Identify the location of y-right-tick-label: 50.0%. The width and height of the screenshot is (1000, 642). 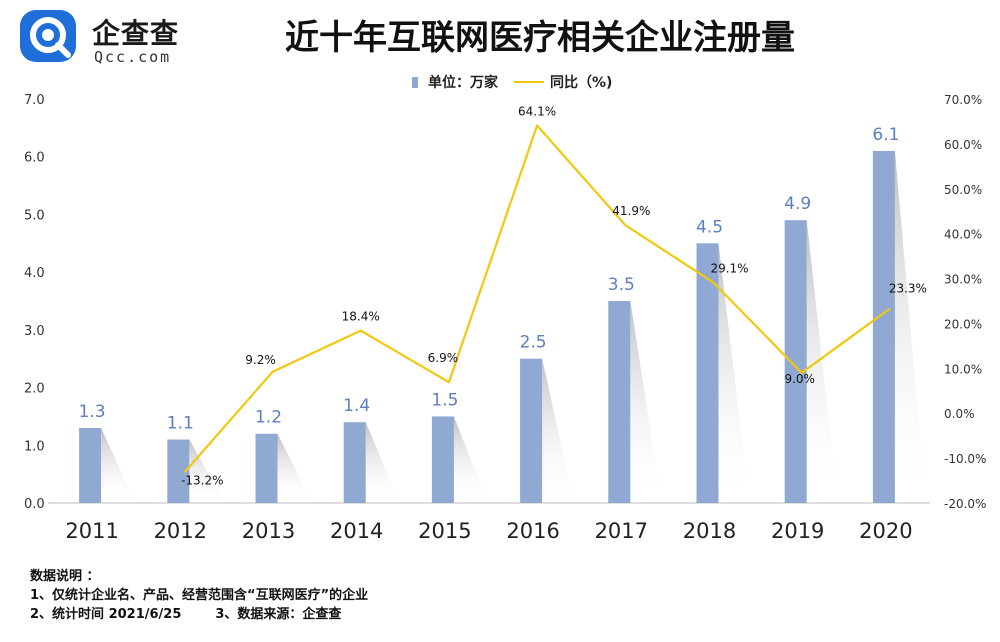
(963, 190).